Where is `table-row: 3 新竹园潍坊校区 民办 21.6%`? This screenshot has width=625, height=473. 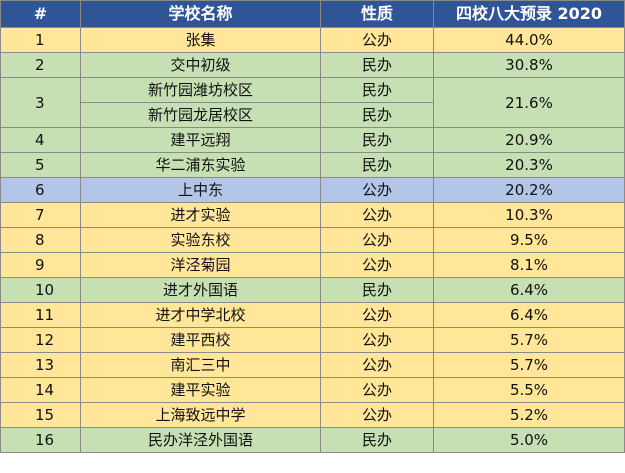 table-row: 3 新竹园潍坊校区 民办 21.6% is located at coordinates (312, 102).